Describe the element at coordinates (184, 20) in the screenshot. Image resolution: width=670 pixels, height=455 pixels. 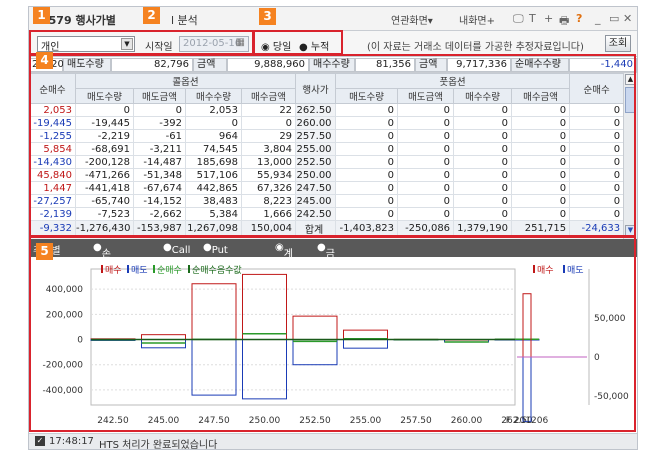
I see `window-title-tail: l 분석` at that location.